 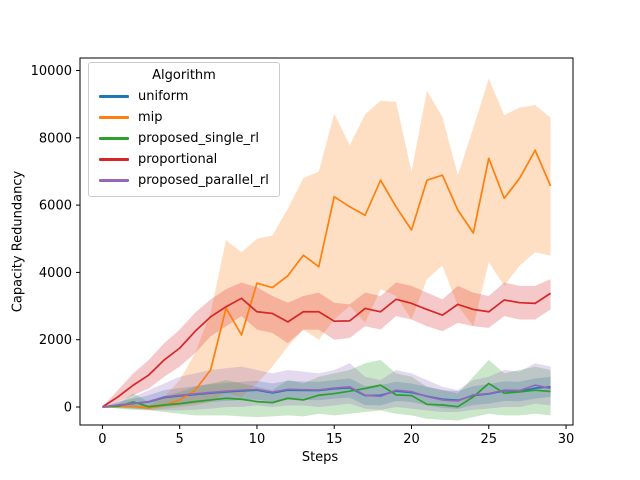 I want to click on legend-item-proposed-parallel-rl: proposed_parallel_rl, so click(x=184, y=180).